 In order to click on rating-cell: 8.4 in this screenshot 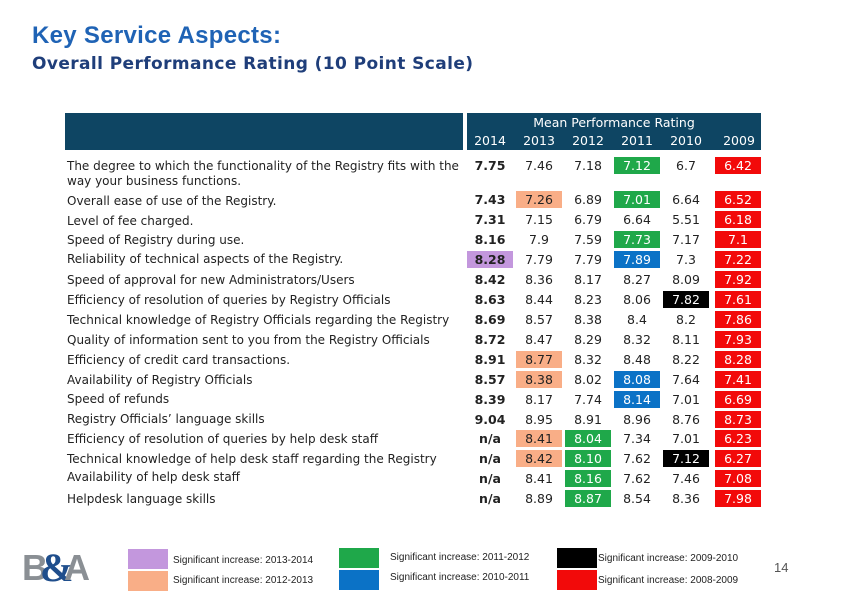, I will do `click(637, 319)`.